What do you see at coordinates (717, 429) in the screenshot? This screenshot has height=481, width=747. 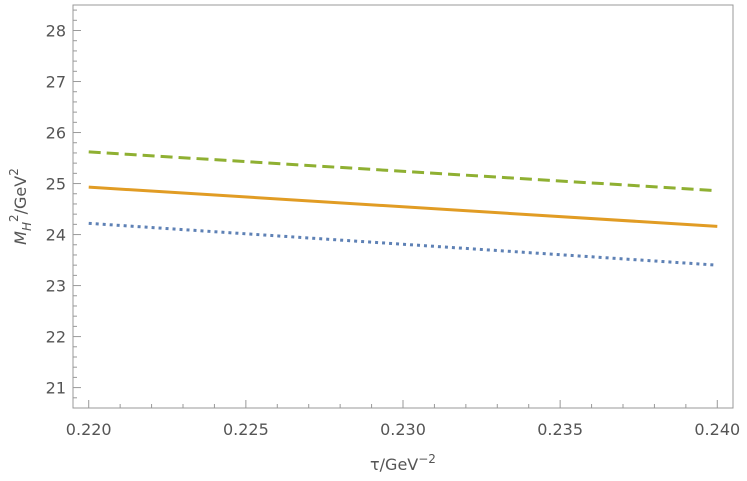 I see `x-tick-label: 0.240` at bounding box center [717, 429].